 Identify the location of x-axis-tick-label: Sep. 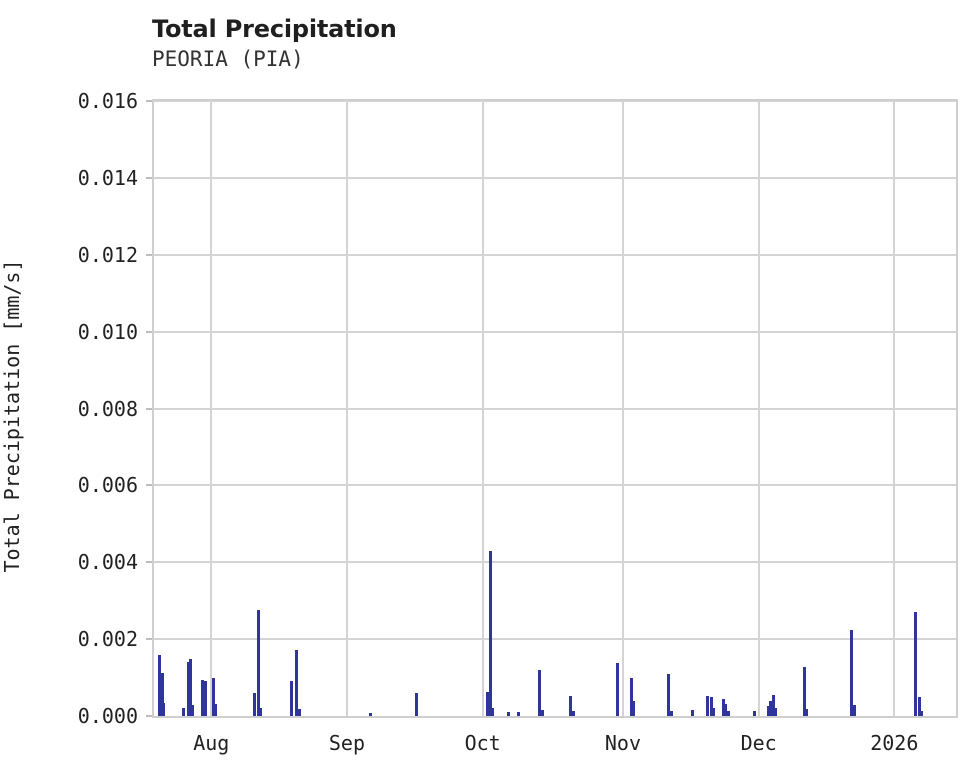
(347, 743).